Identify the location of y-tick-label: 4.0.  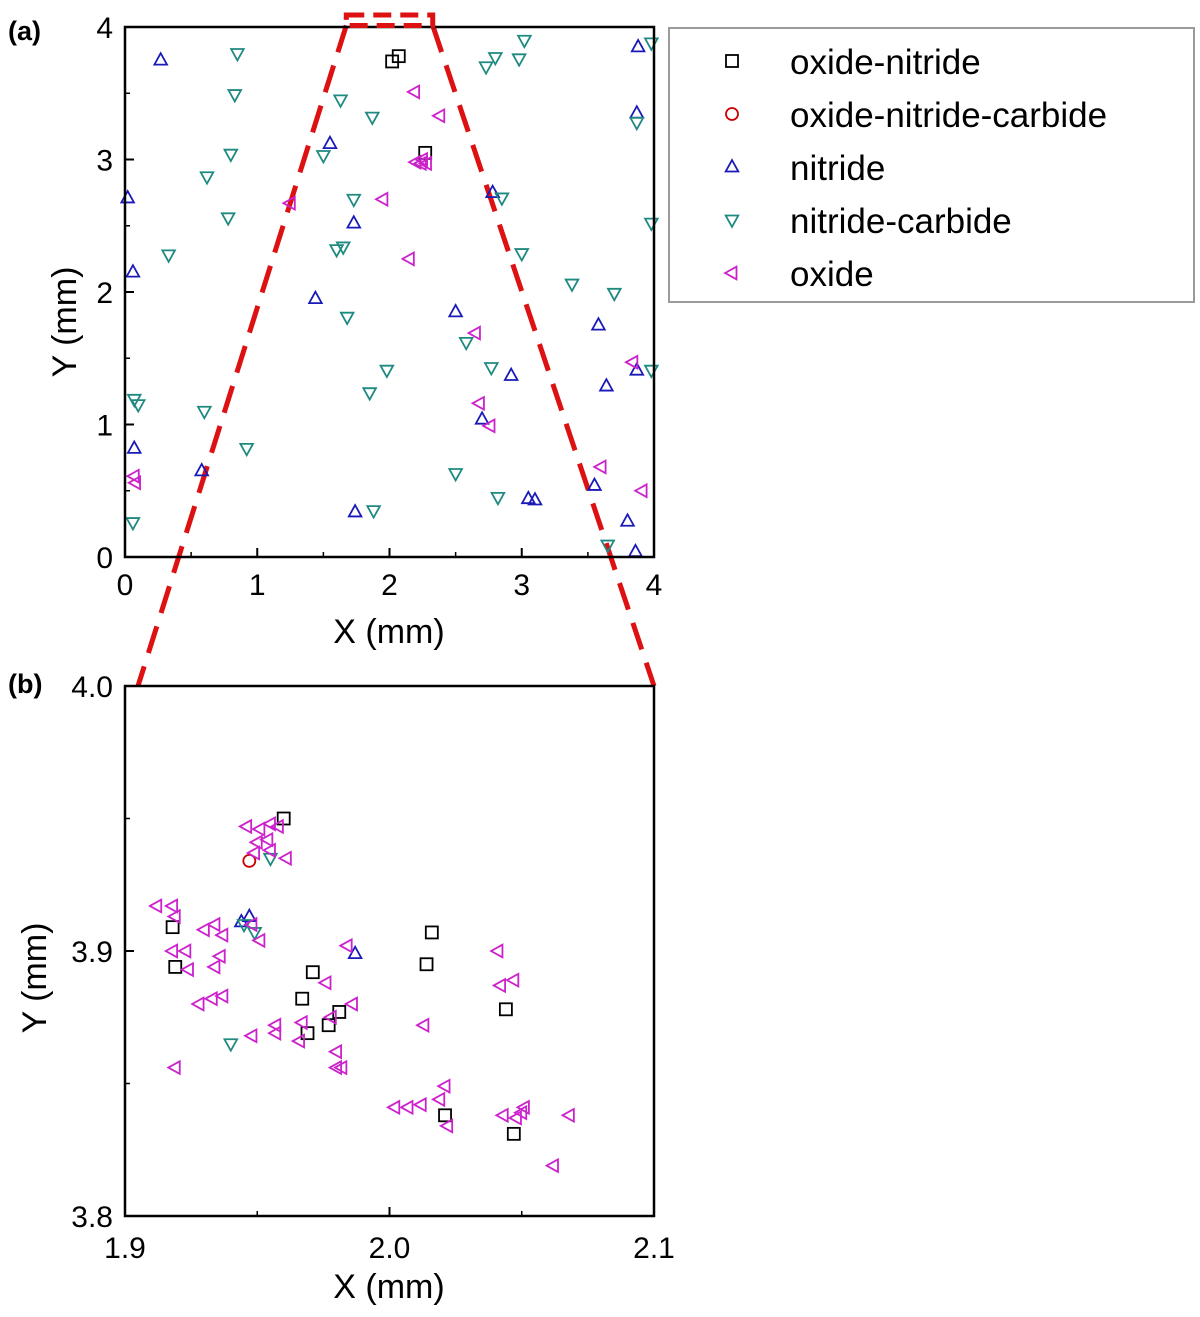
(92, 687).